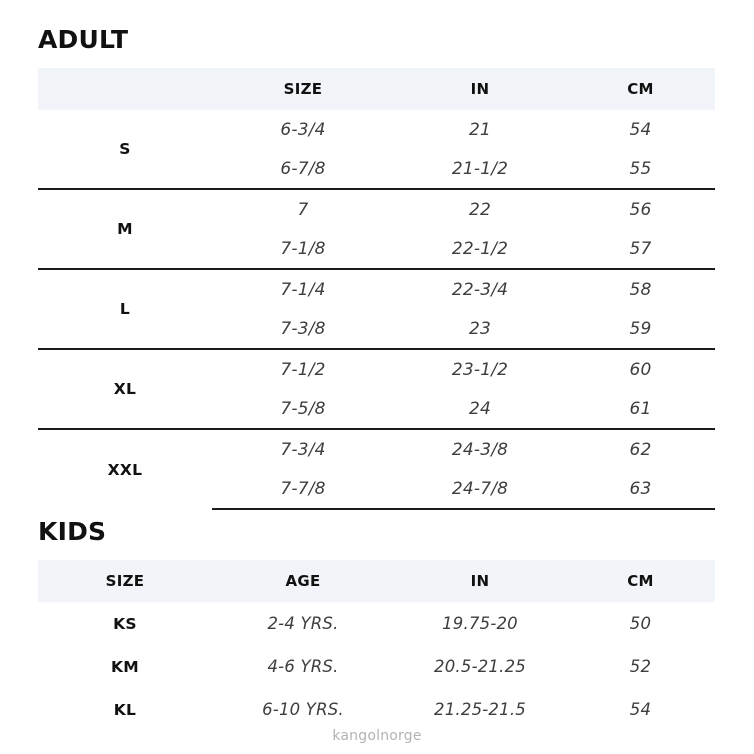  I want to click on kids-cell-cm: 54, so click(640, 709).